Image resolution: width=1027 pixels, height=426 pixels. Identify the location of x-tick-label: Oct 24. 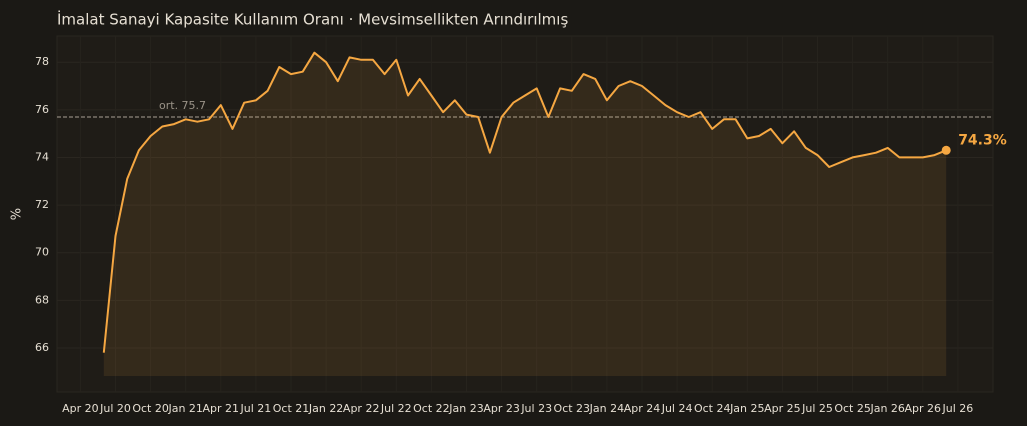
(712, 408).